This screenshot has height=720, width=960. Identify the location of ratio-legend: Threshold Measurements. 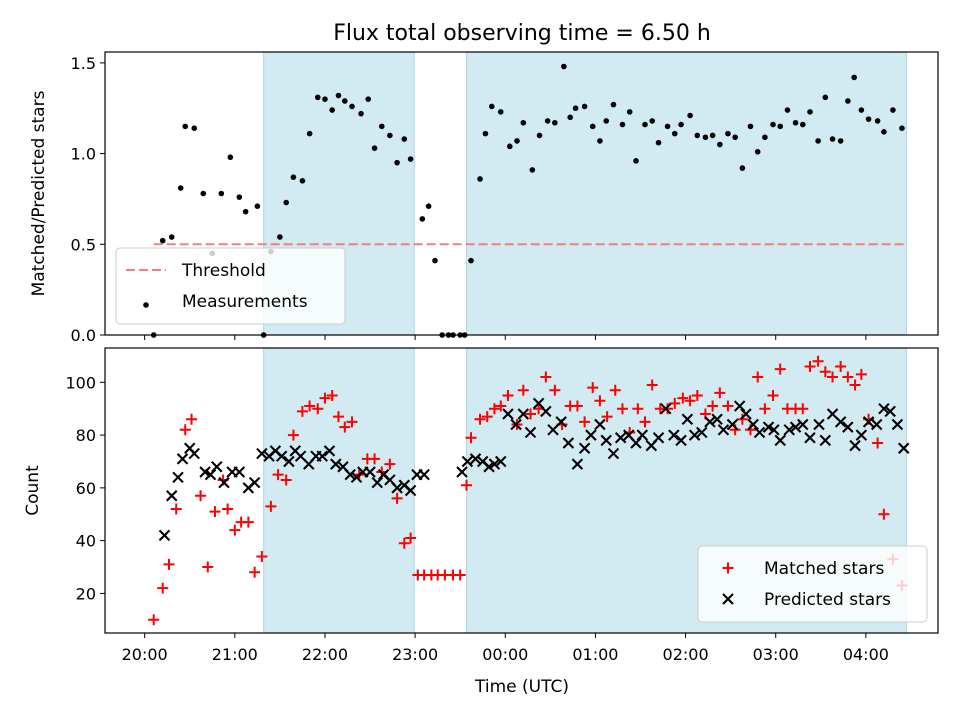
(230, 286).